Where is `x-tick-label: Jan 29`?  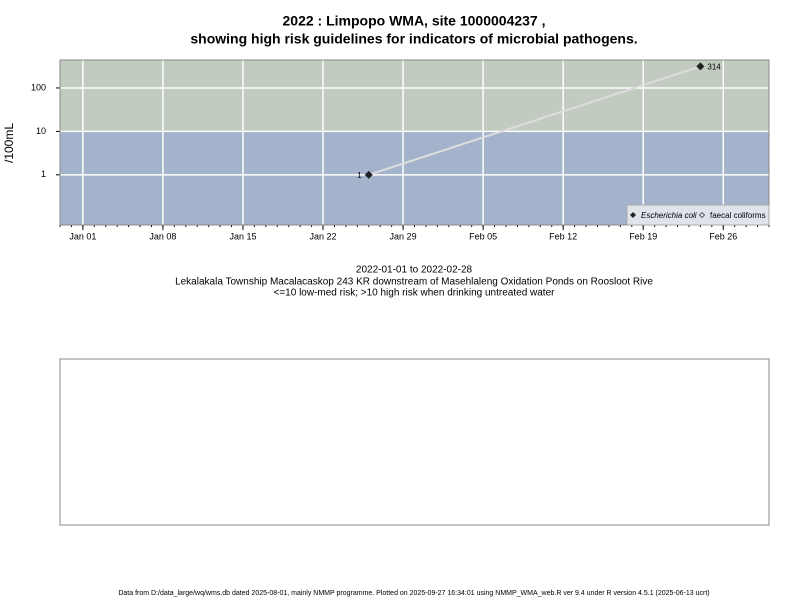
x-tick-label: Jan 29 is located at coordinates (403, 236).